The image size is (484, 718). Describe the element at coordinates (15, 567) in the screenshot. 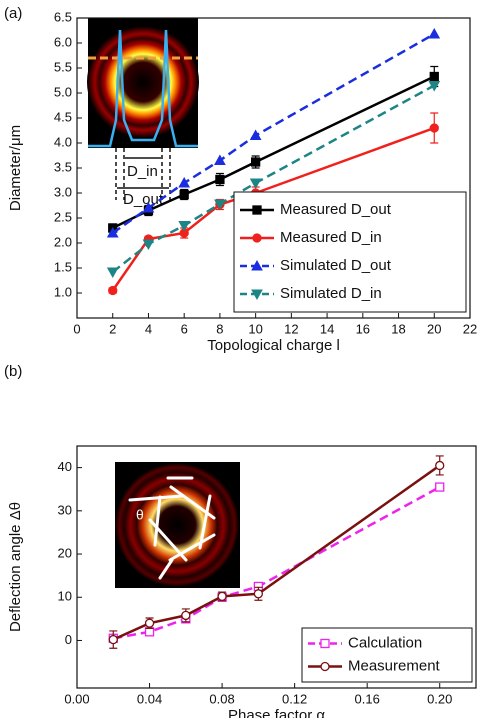

I see `y-axis-title: Deflection angle Δθ` at that location.